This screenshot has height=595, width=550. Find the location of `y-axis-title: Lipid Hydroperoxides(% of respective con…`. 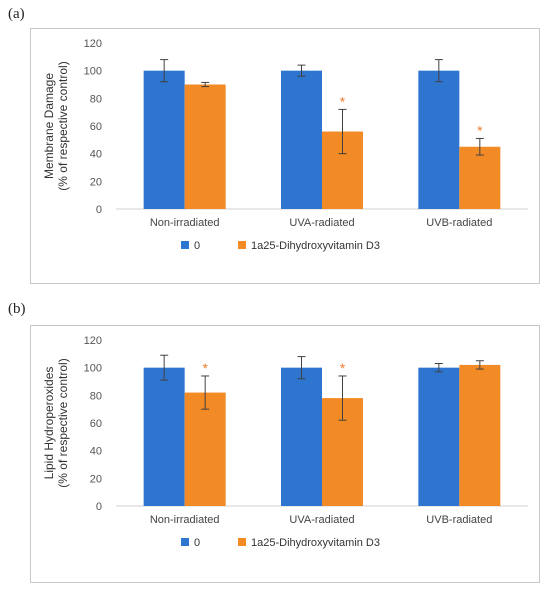

y-axis-title: Lipid Hydroperoxides(% of respective con… is located at coordinates (56, 422).